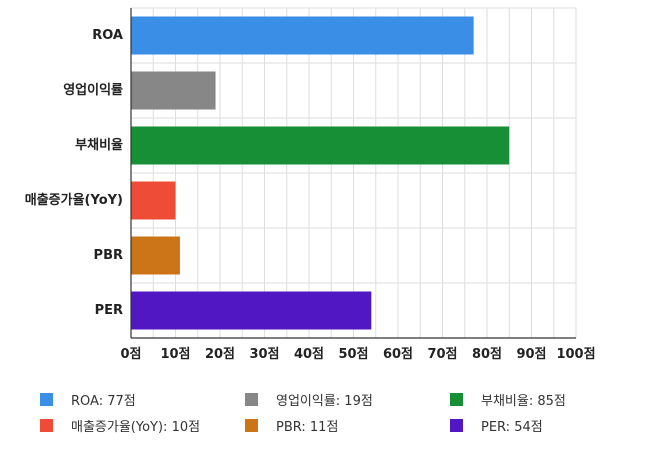  What do you see at coordinates (74, 200) in the screenshot?
I see `category-label: 매출증가율(YoY)` at bounding box center [74, 200].